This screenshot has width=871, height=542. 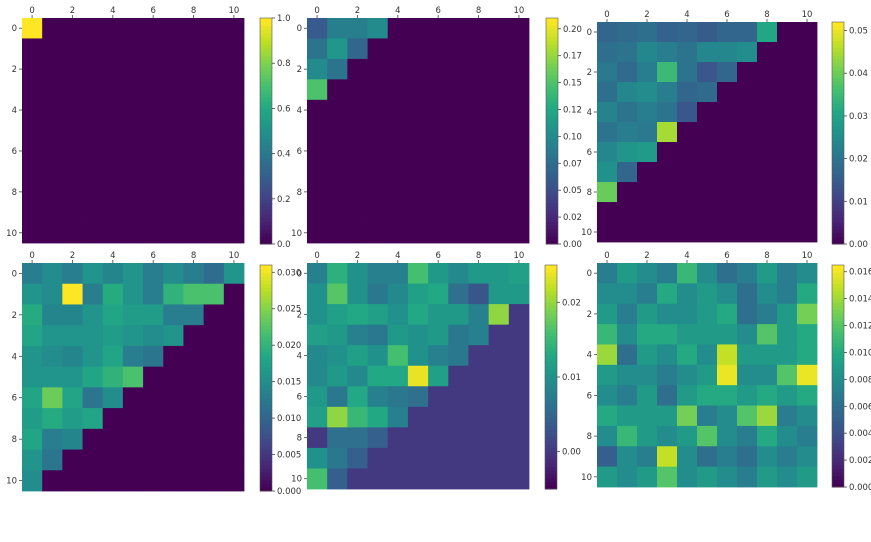 What do you see at coordinates (233, 256) in the screenshot?
I see `x-tick-label: 10` at bounding box center [233, 256].